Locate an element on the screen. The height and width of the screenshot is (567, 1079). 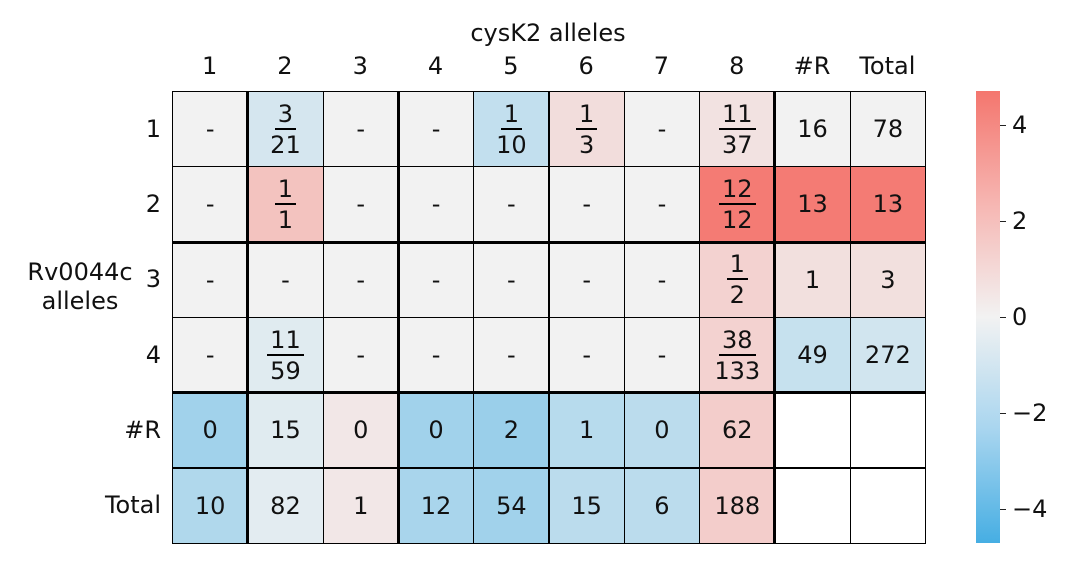
column-label: 6 is located at coordinates (586, 66).